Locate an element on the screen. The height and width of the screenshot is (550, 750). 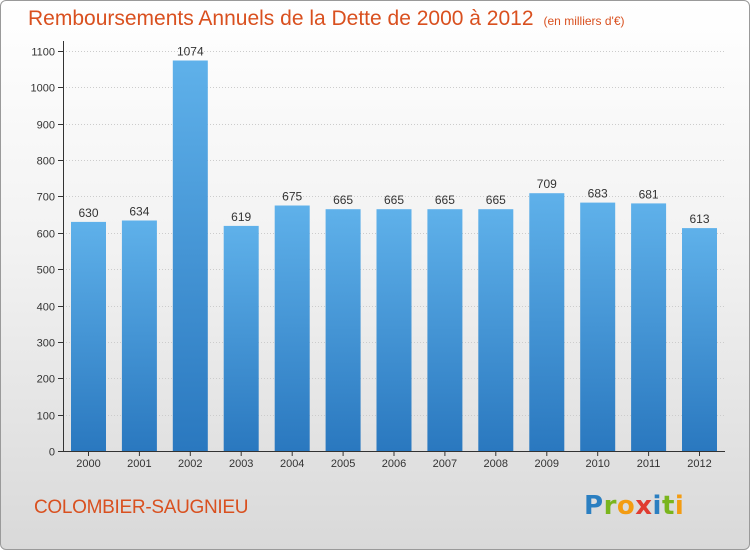
logo-letter: t is located at coordinates (668, 506).